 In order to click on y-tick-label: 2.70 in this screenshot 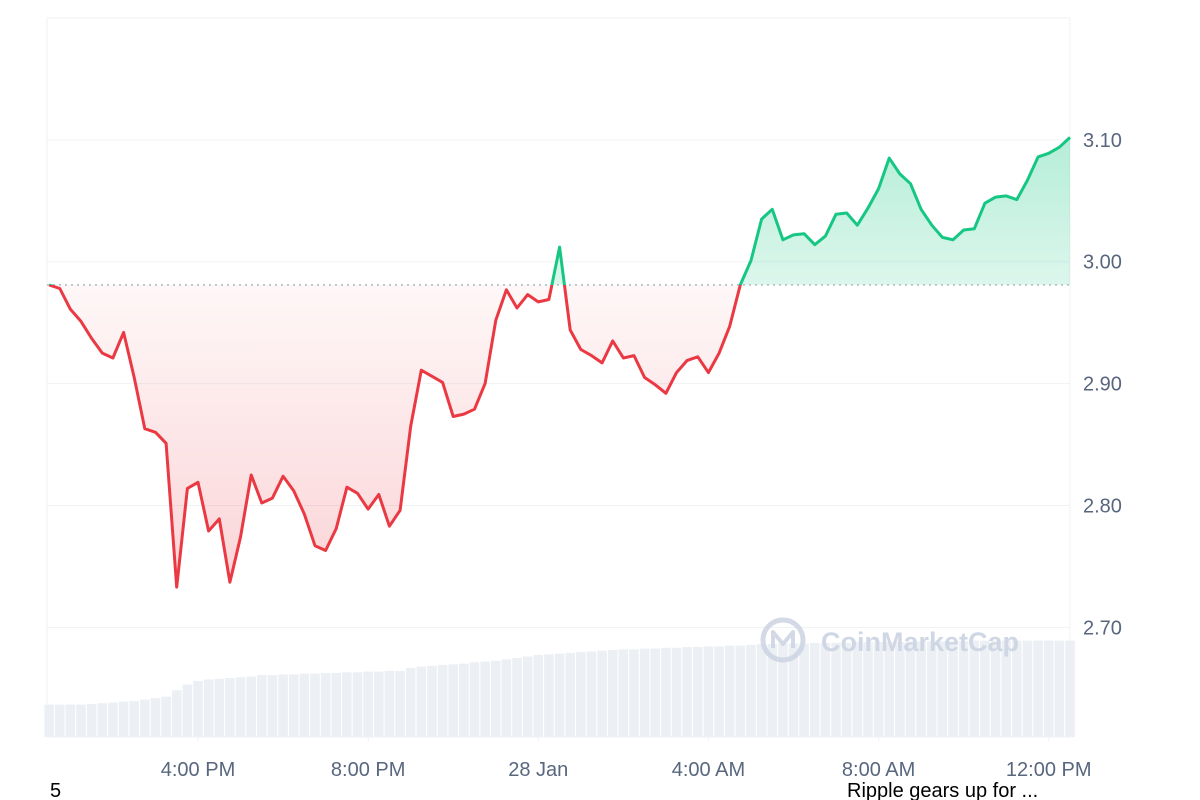, I will do `click(1102, 628)`.